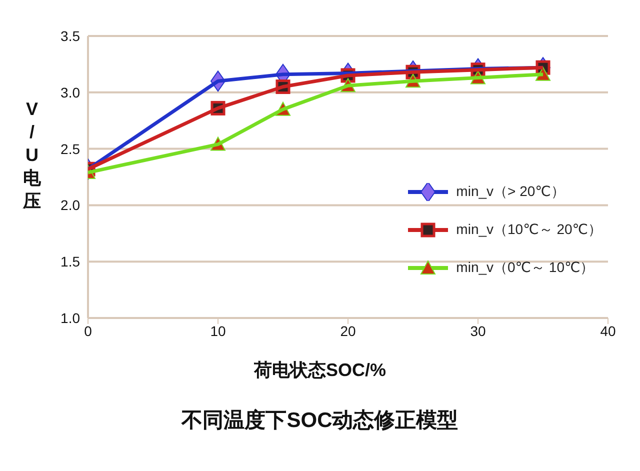 Image resolution: width=640 pixels, height=471 pixels. I want to click on y-axis-title: V/U电压, so click(32, 155).